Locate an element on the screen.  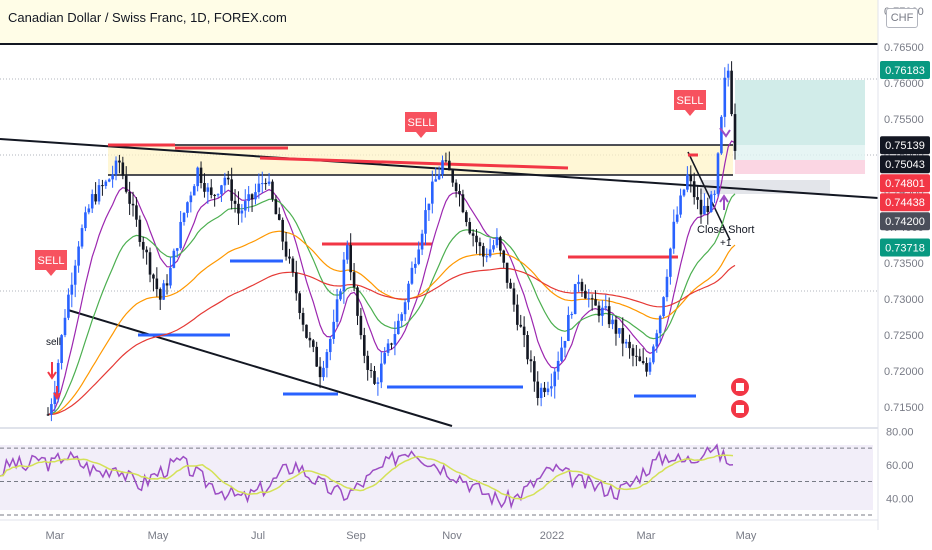
position-target-zone is located at coordinates (800, 112).